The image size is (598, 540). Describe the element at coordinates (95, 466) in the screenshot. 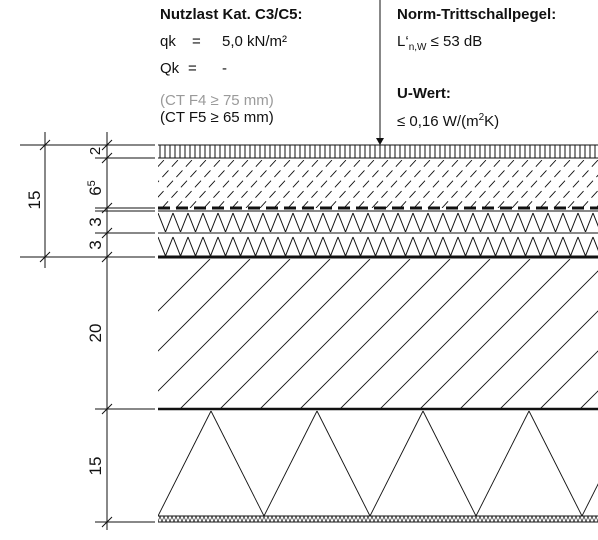

I see `dim-ceiling-label: 15` at that location.